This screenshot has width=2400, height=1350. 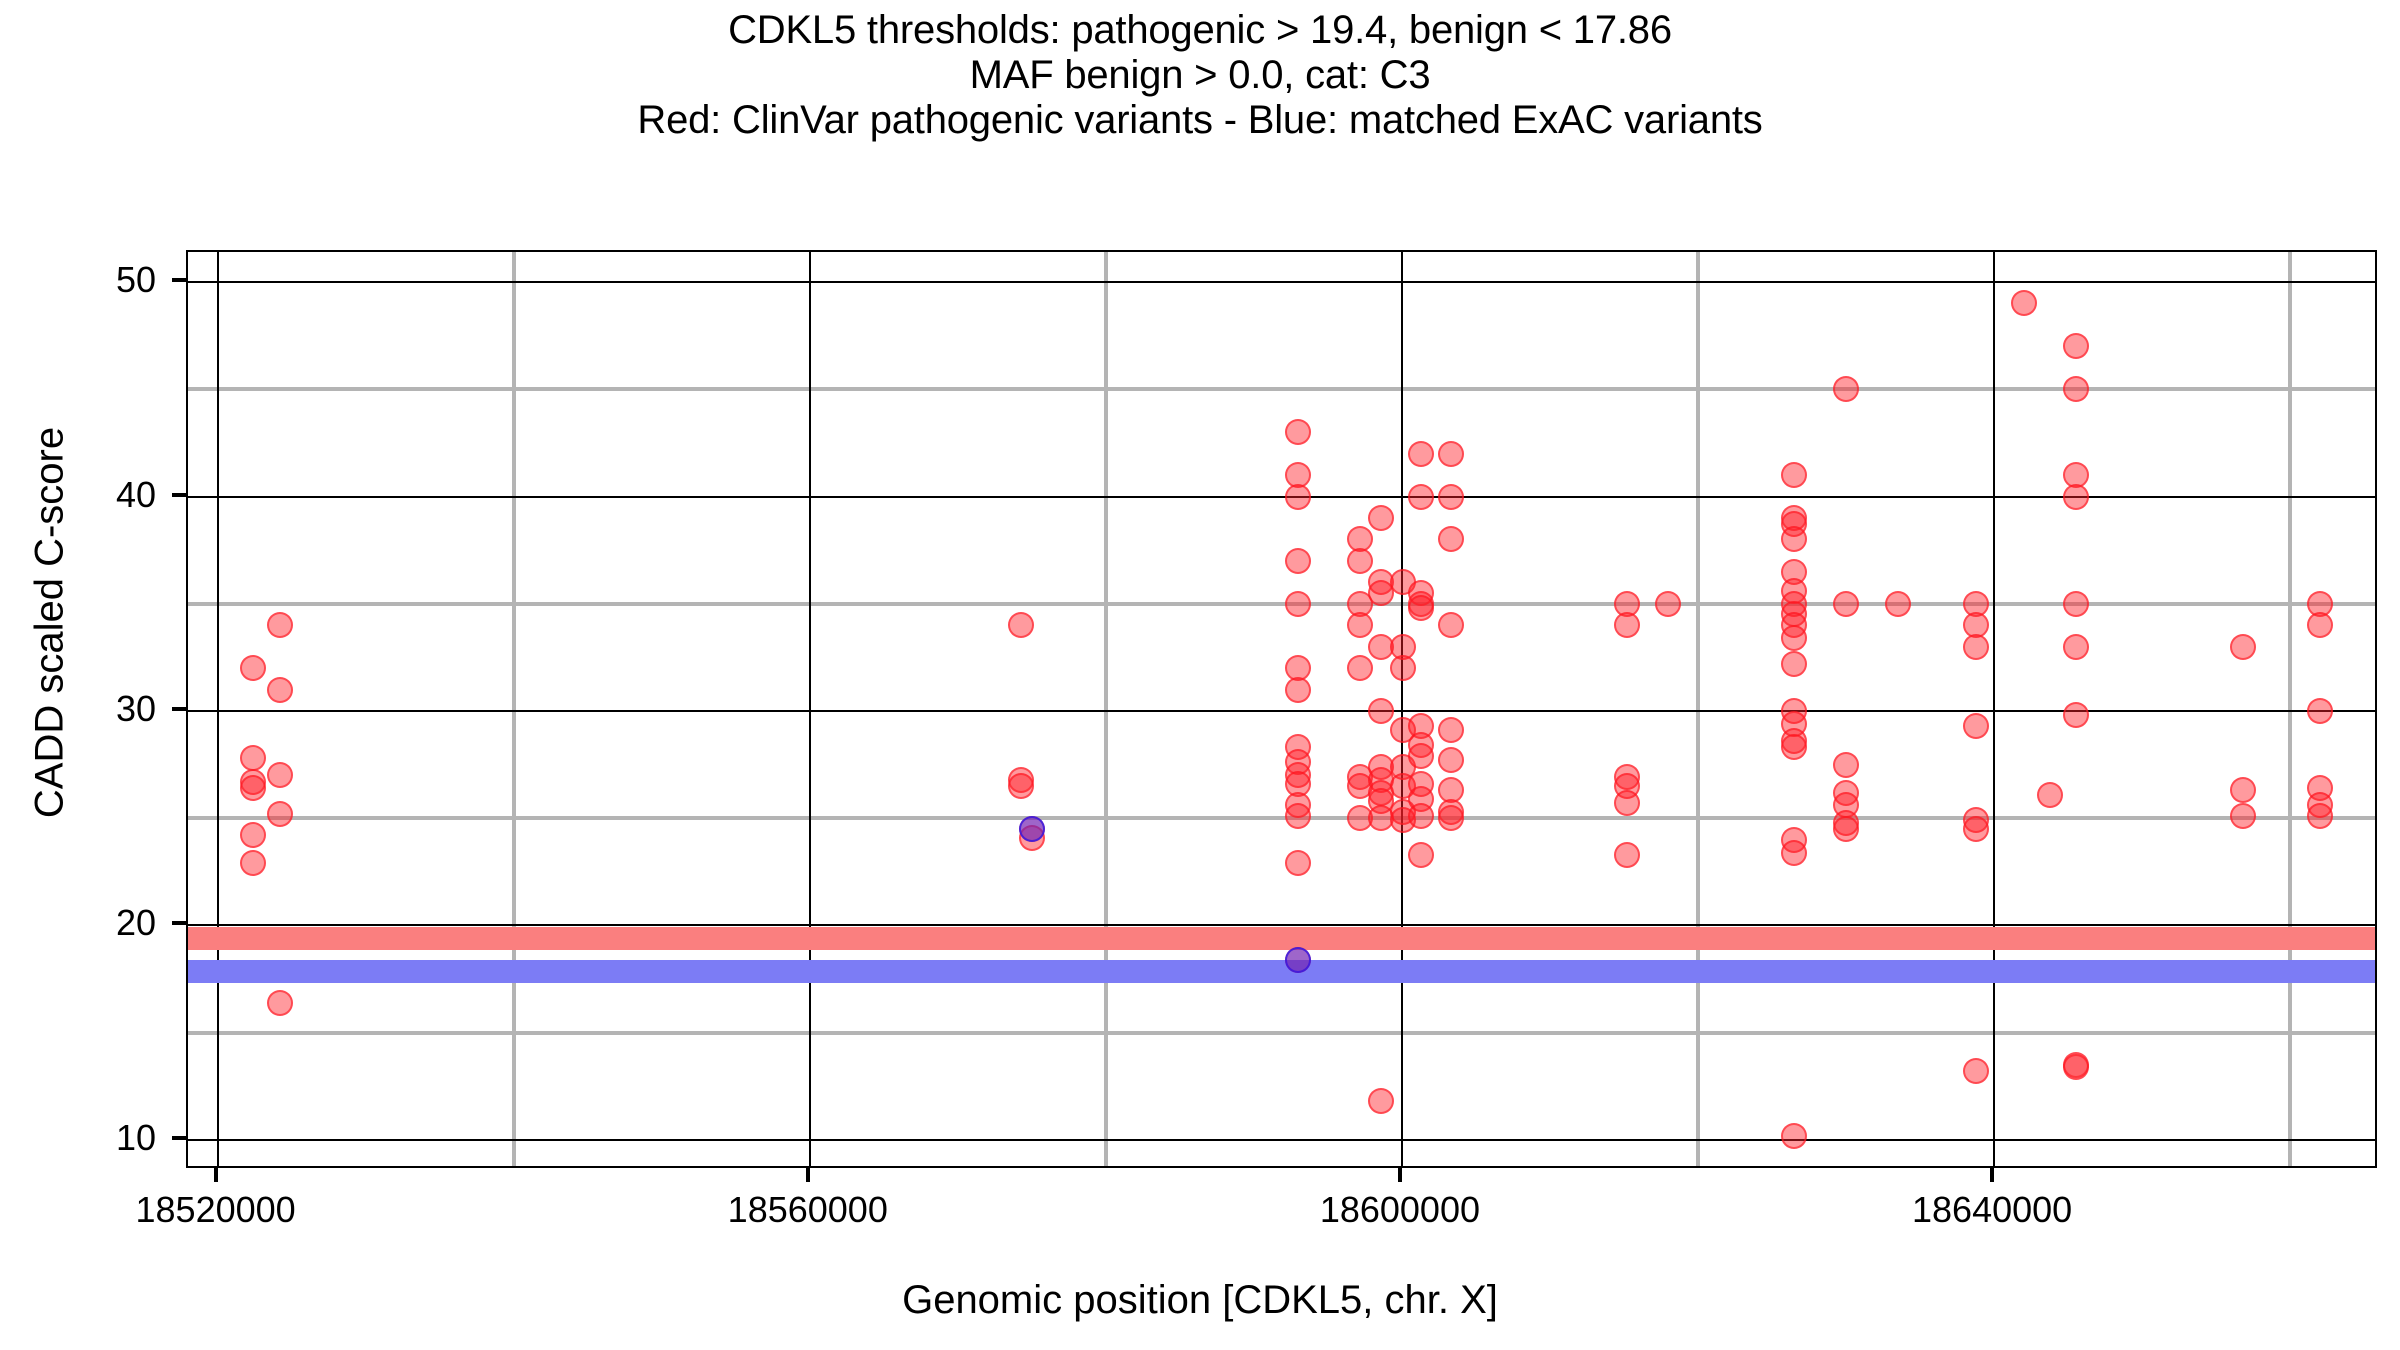 What do you see at coordinates (135, 280) in the screenshot?
I see `y-tick-label: 50` at bounding box center [135, 280].